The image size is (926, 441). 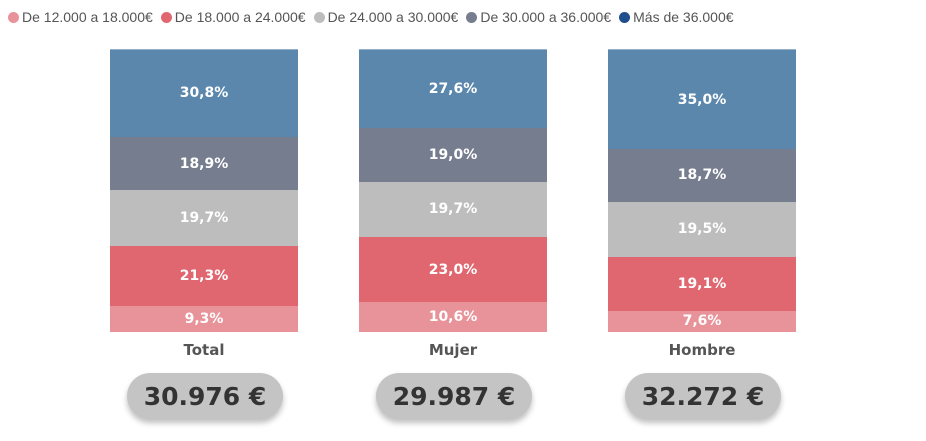 I want to click on legend-label: De 30.000 a 36.000€, so click(x=546, y=17).